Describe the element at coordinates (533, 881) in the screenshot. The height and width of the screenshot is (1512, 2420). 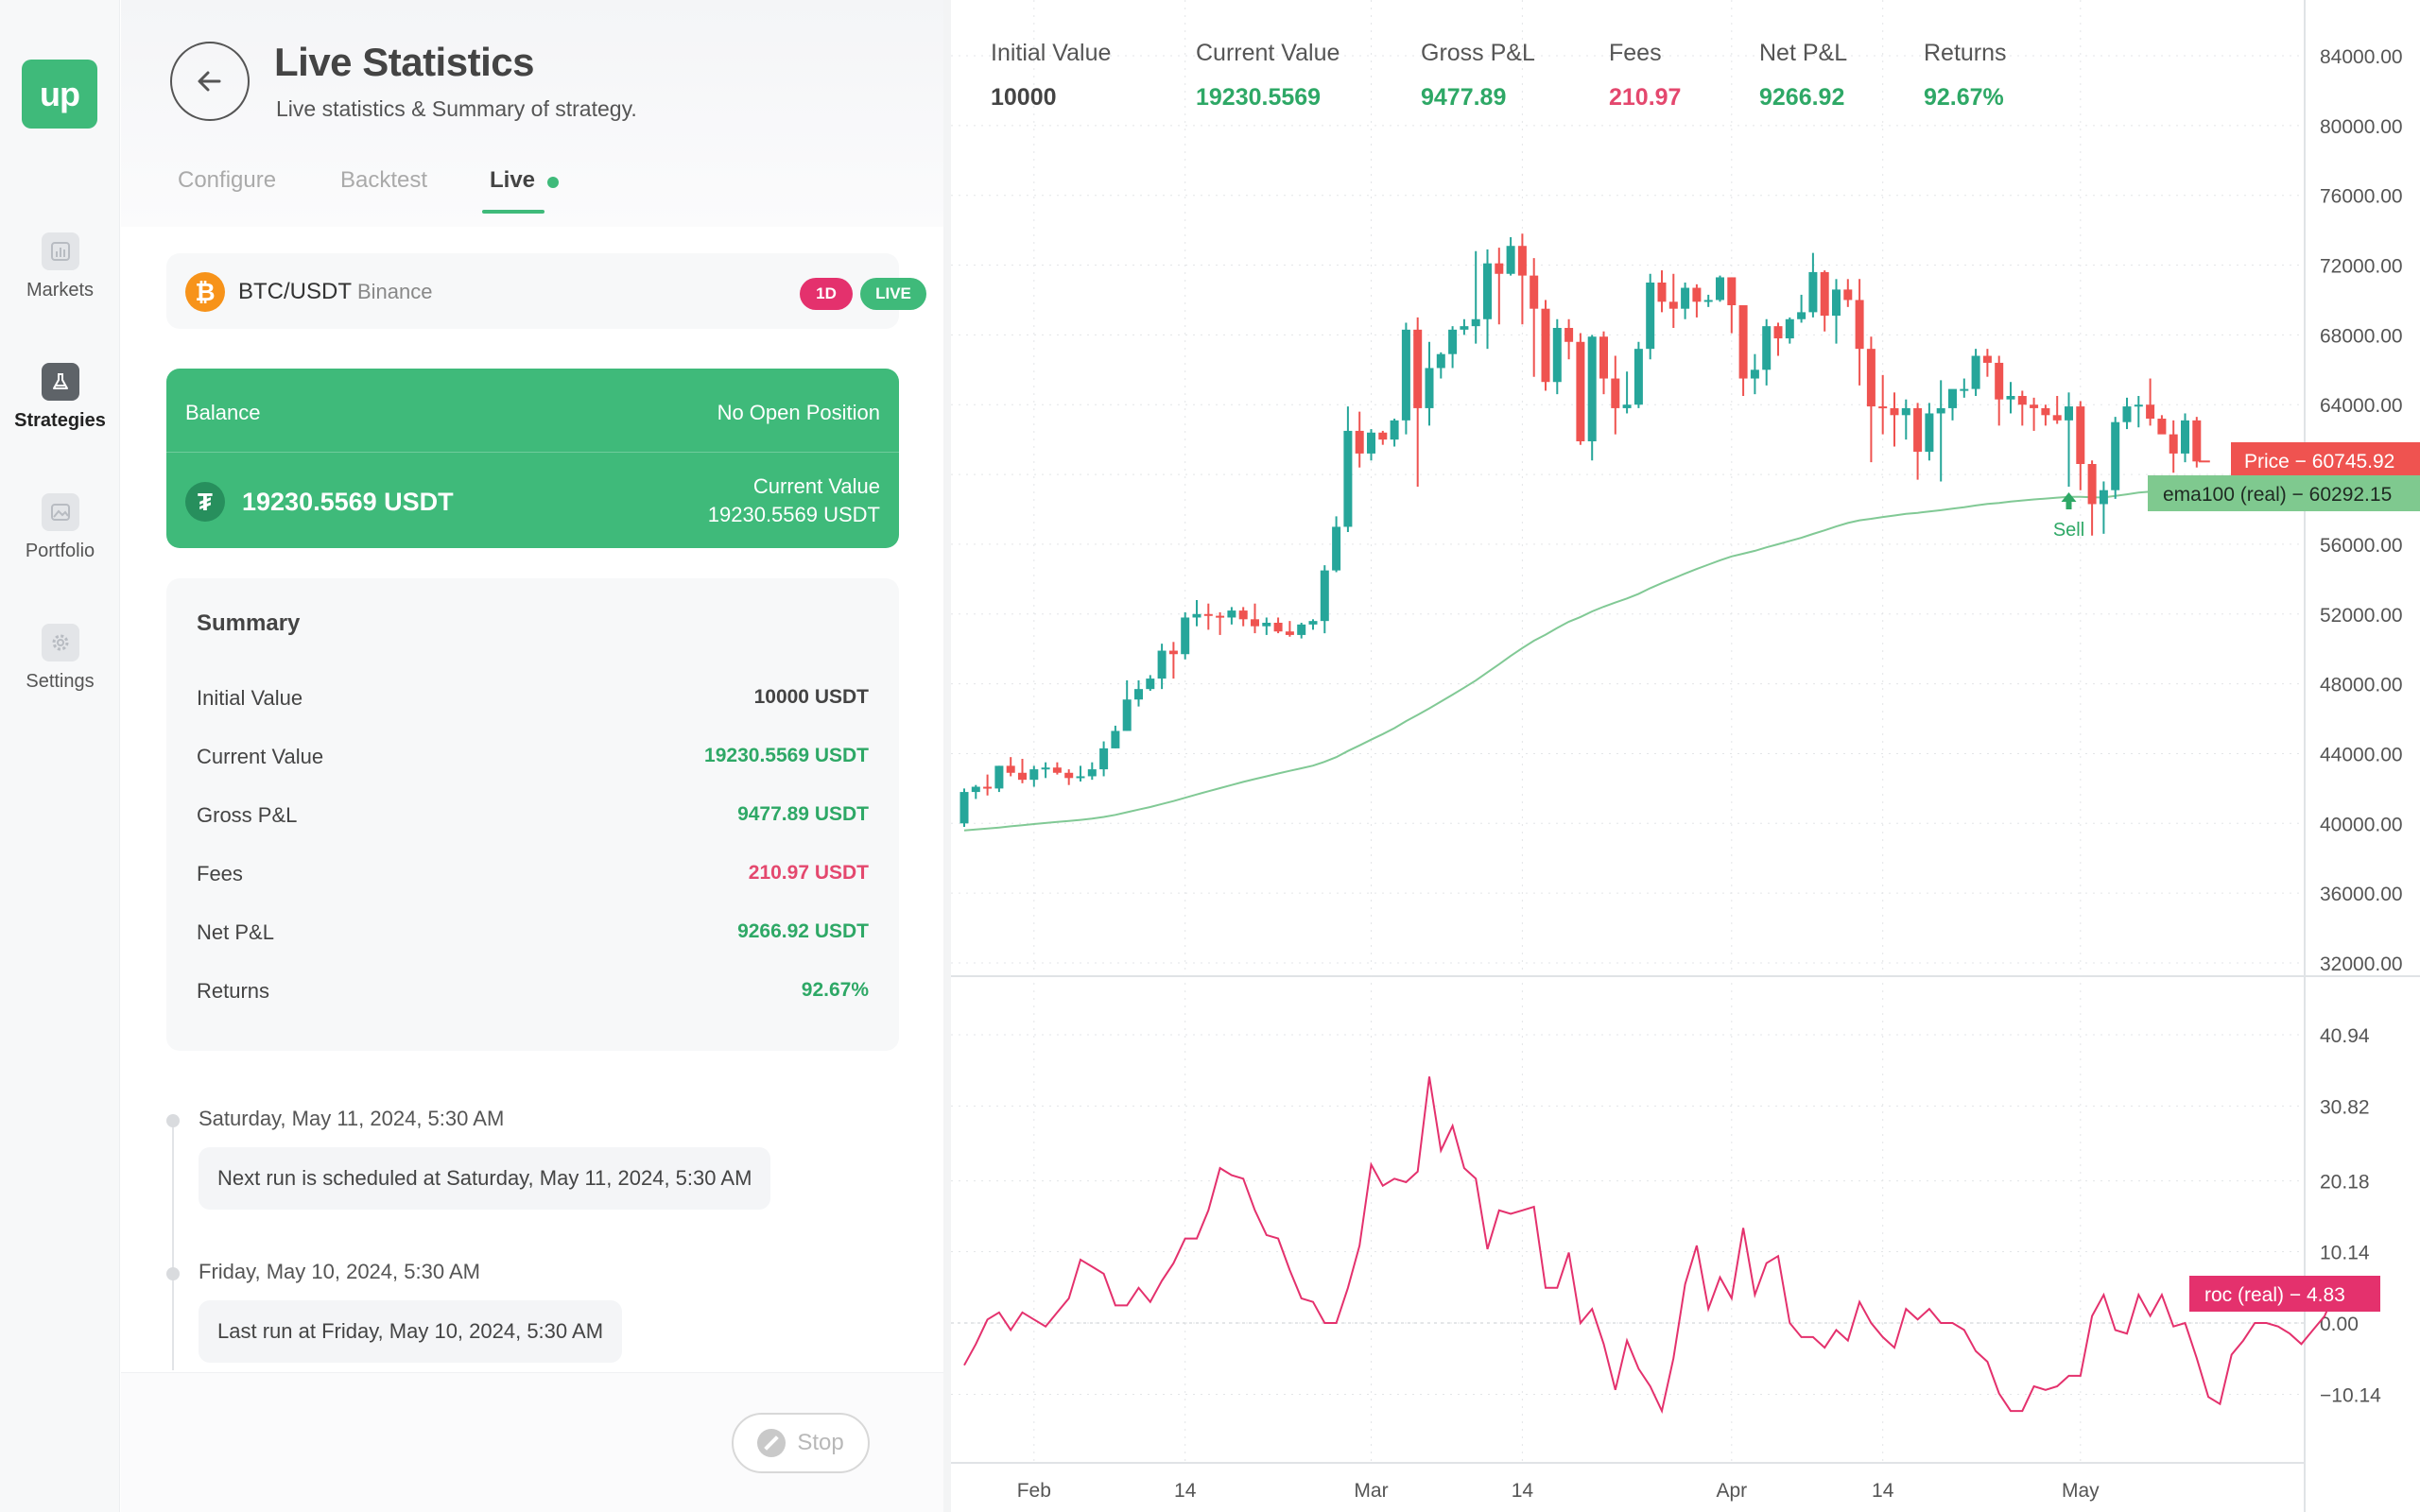
I see `summary-row: Fees 210.97 USDT` at that location.